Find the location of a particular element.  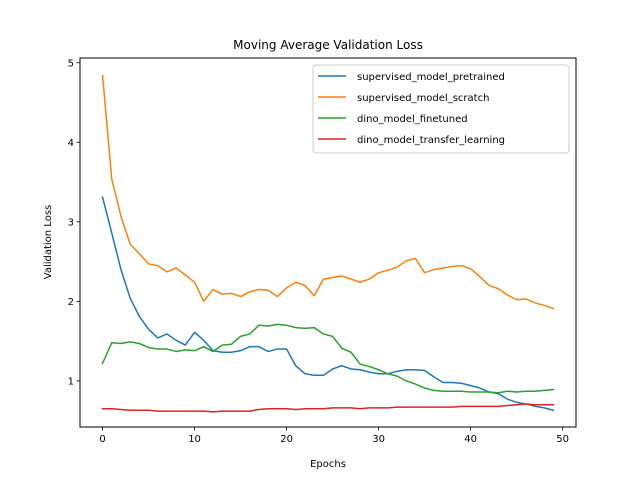

legend-label: dino_model_transfer_learning is located at coordinates (431, 140).